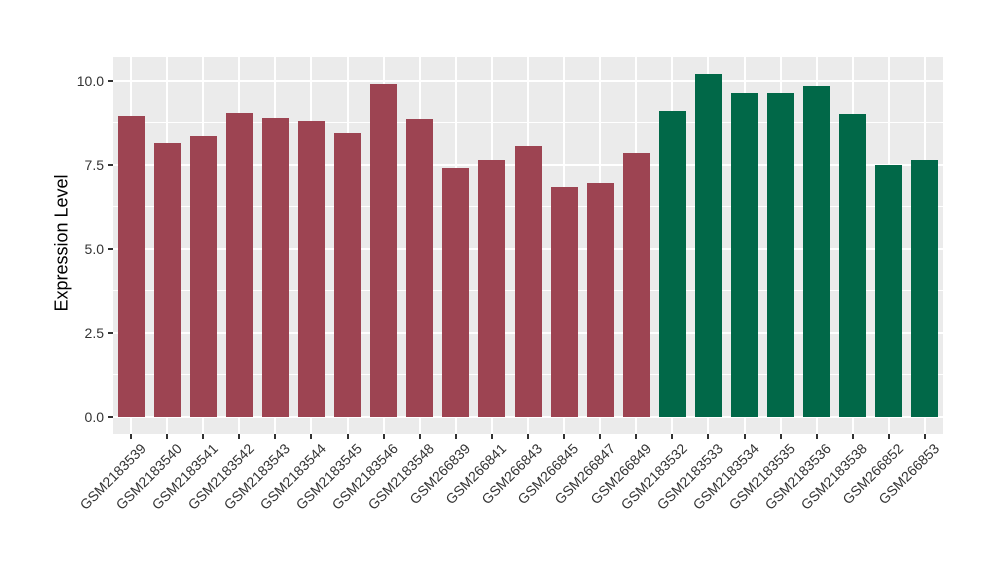  I want to click on y-tick-label: 0.0, so click(94, 416).